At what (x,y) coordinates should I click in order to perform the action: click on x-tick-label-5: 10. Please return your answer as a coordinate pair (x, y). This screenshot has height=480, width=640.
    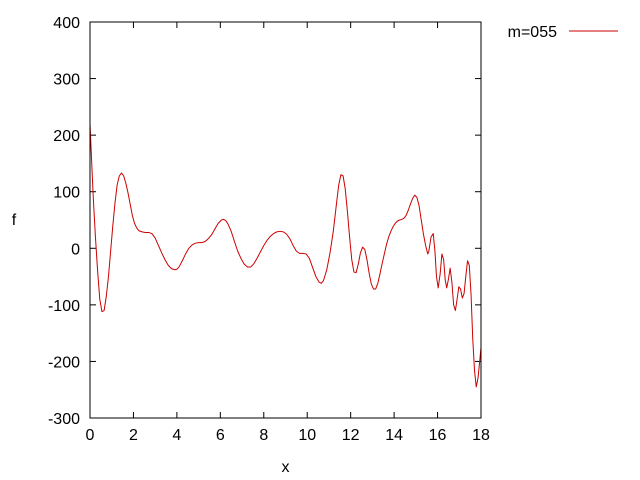
    Looking at the image, I should click on (307, 435).